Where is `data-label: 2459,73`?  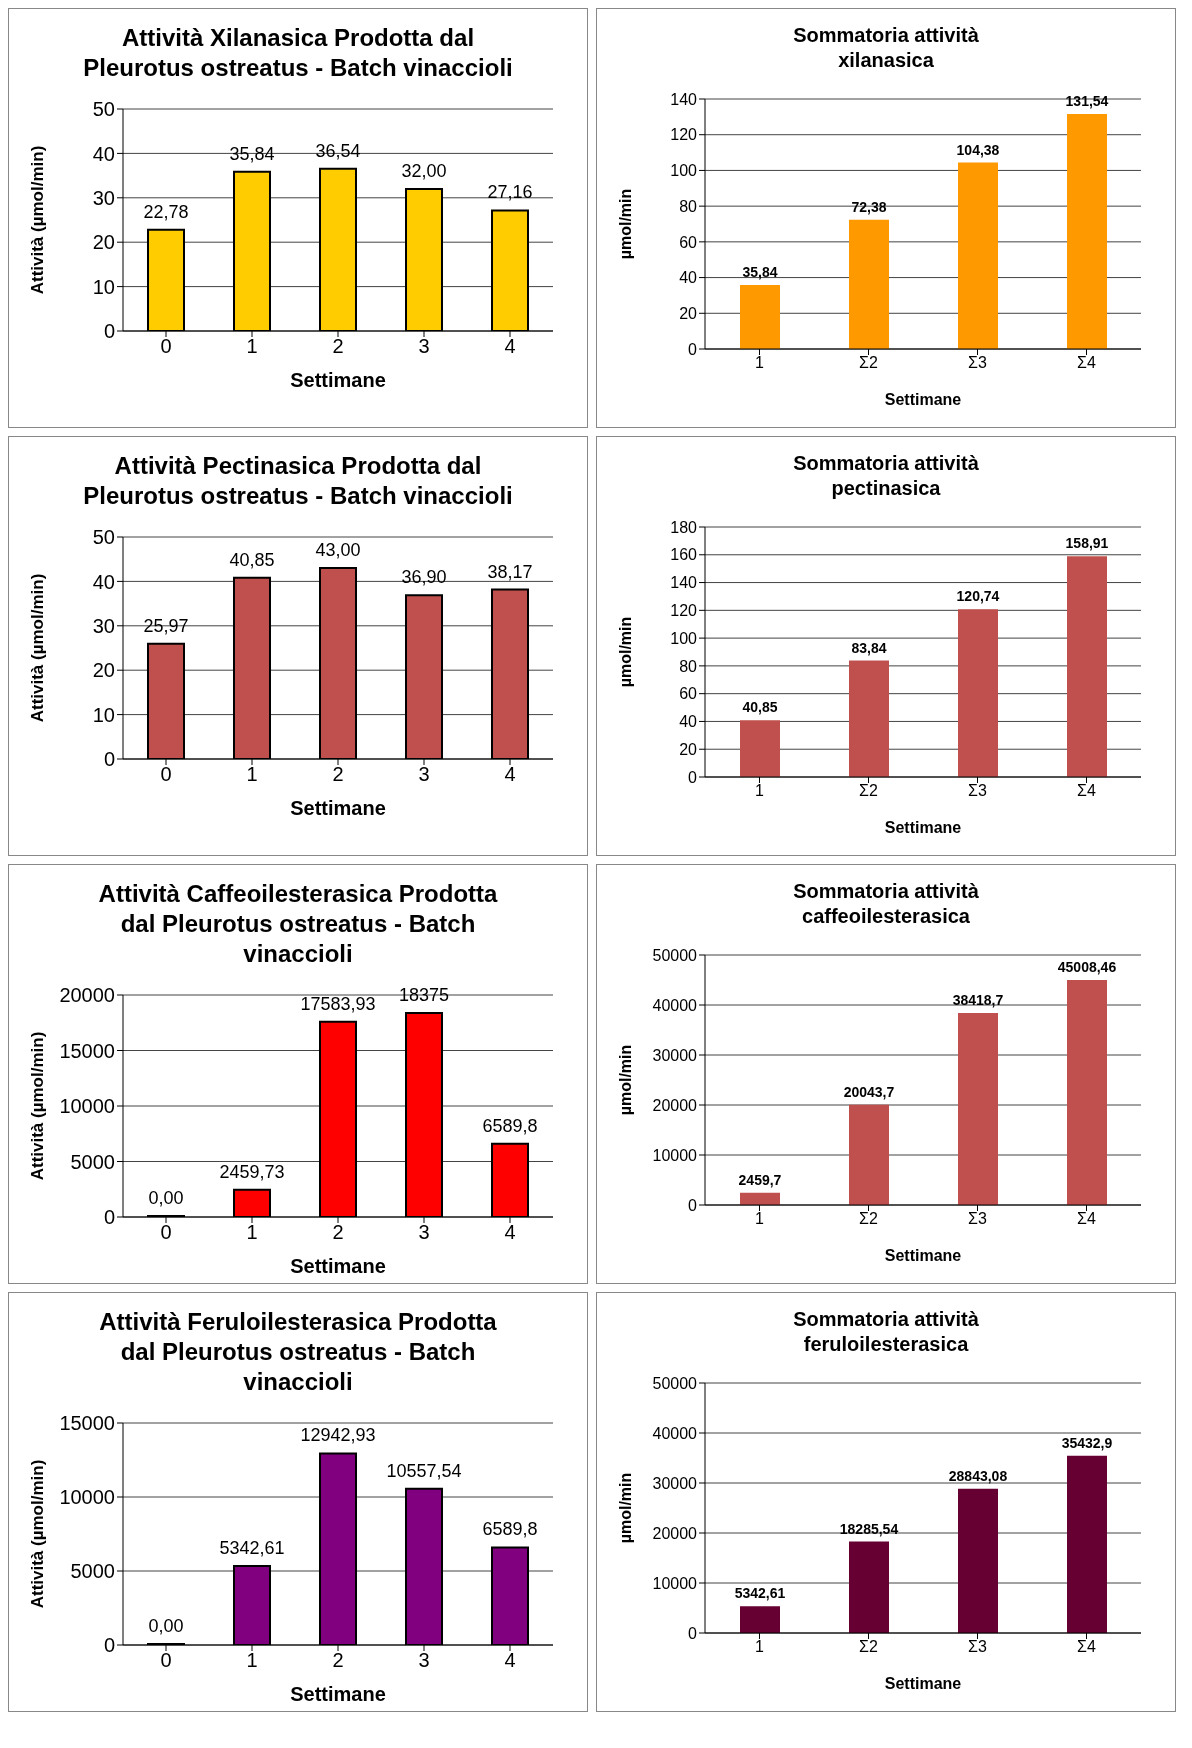
data-label: 2459,73 is located at coordinates (252, 1171).